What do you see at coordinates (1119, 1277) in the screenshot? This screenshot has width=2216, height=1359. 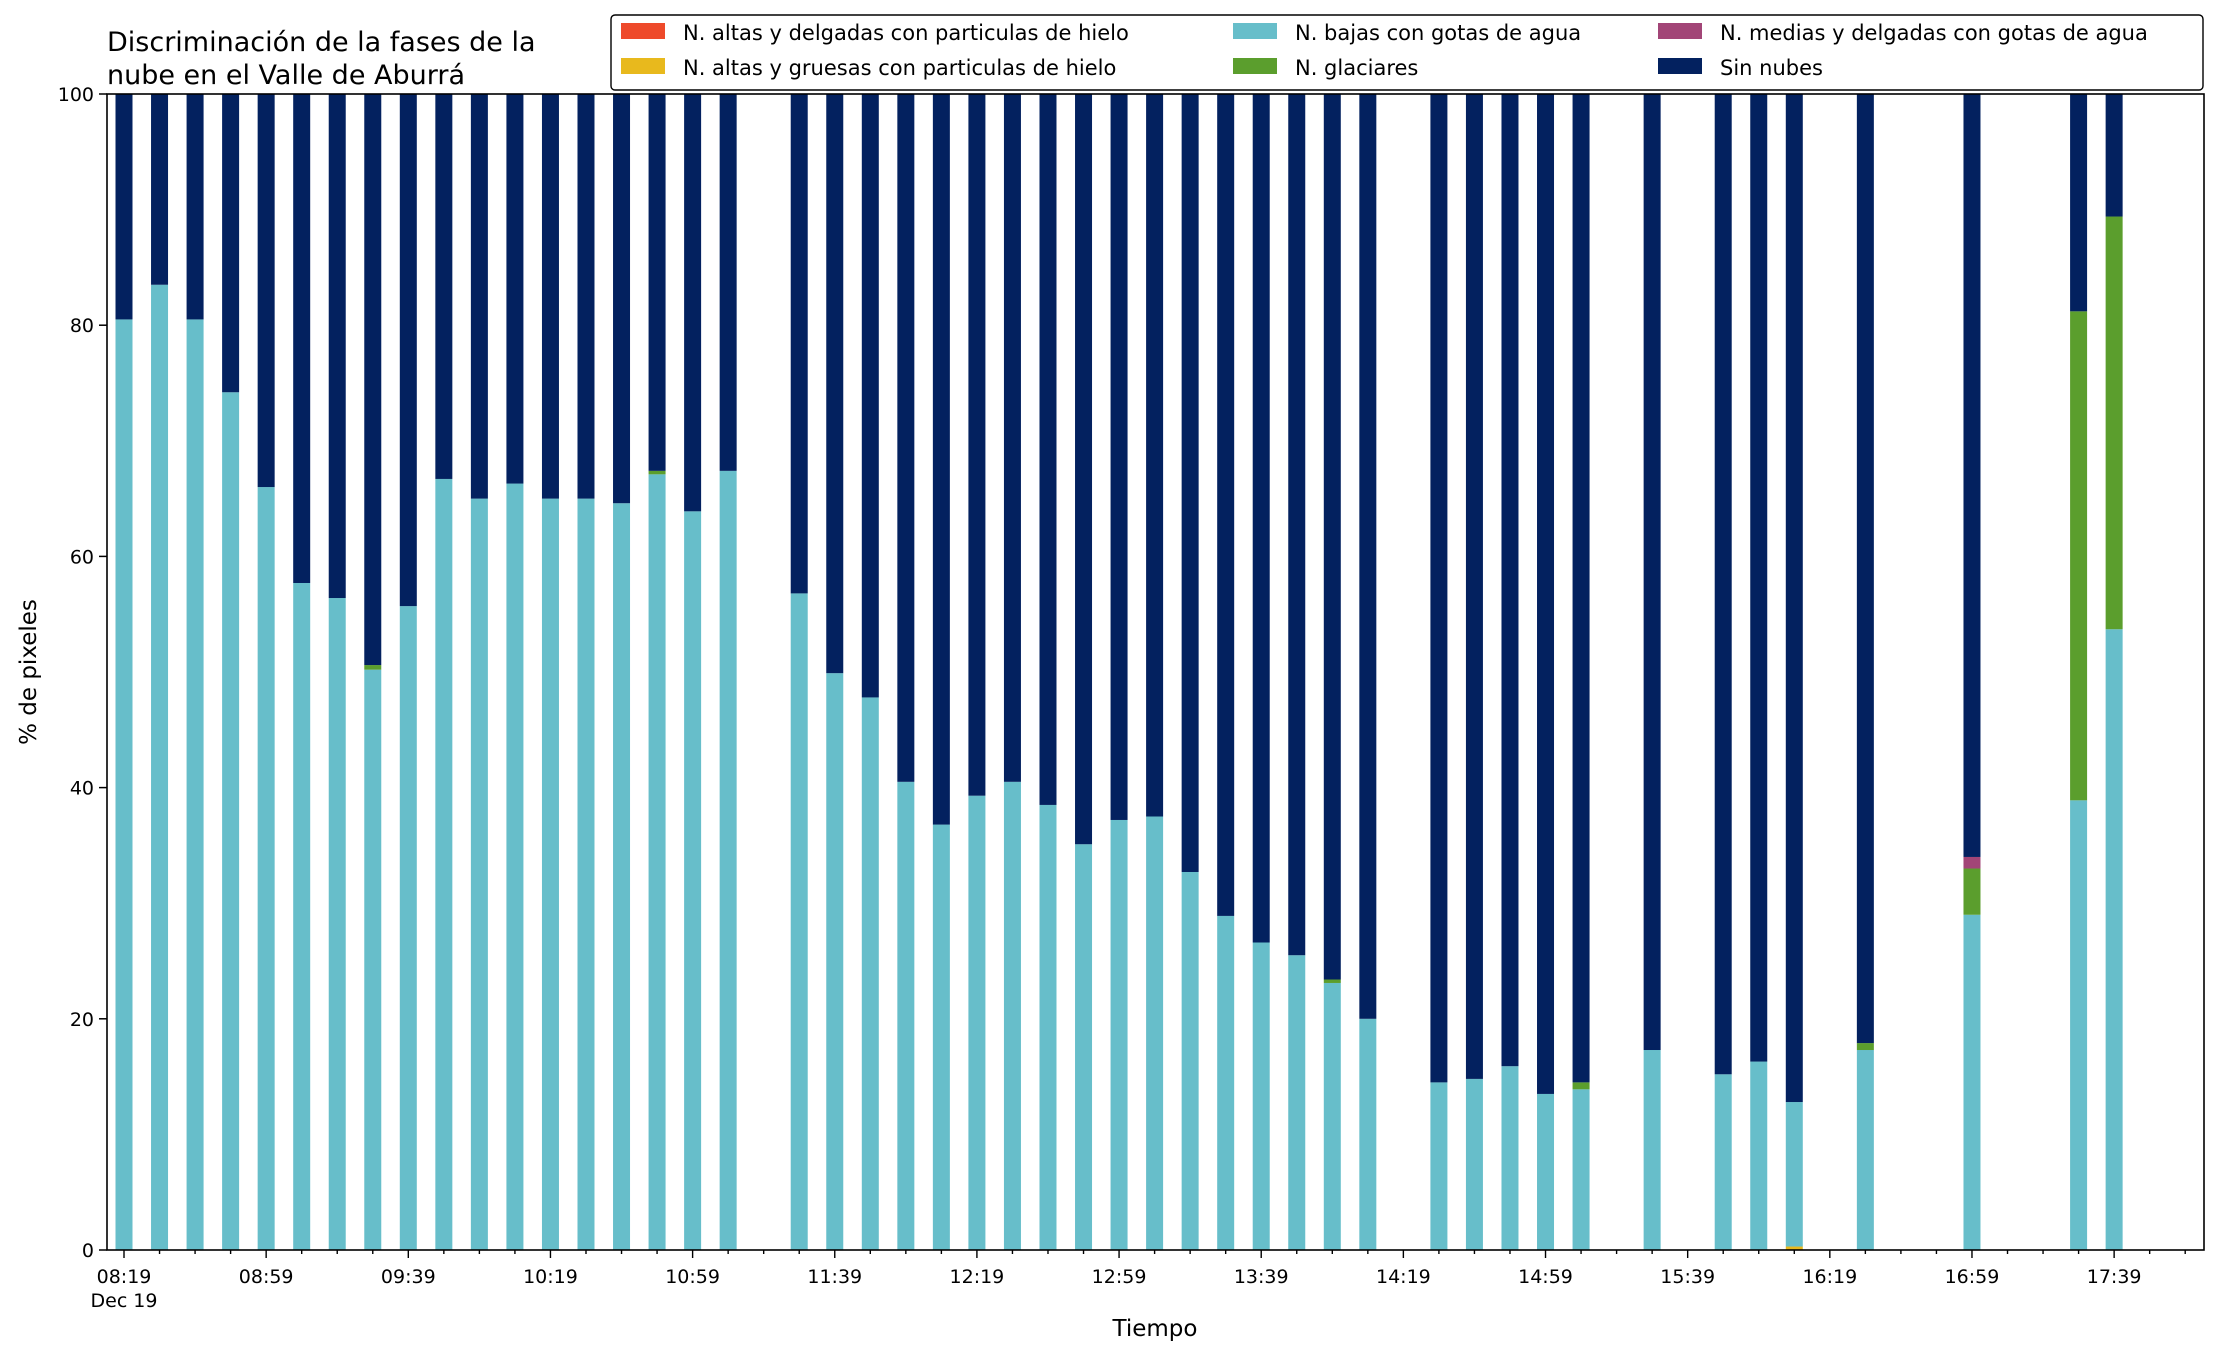 I see `x-tick-label: 12:59` at bounding box center [1119, 1277].